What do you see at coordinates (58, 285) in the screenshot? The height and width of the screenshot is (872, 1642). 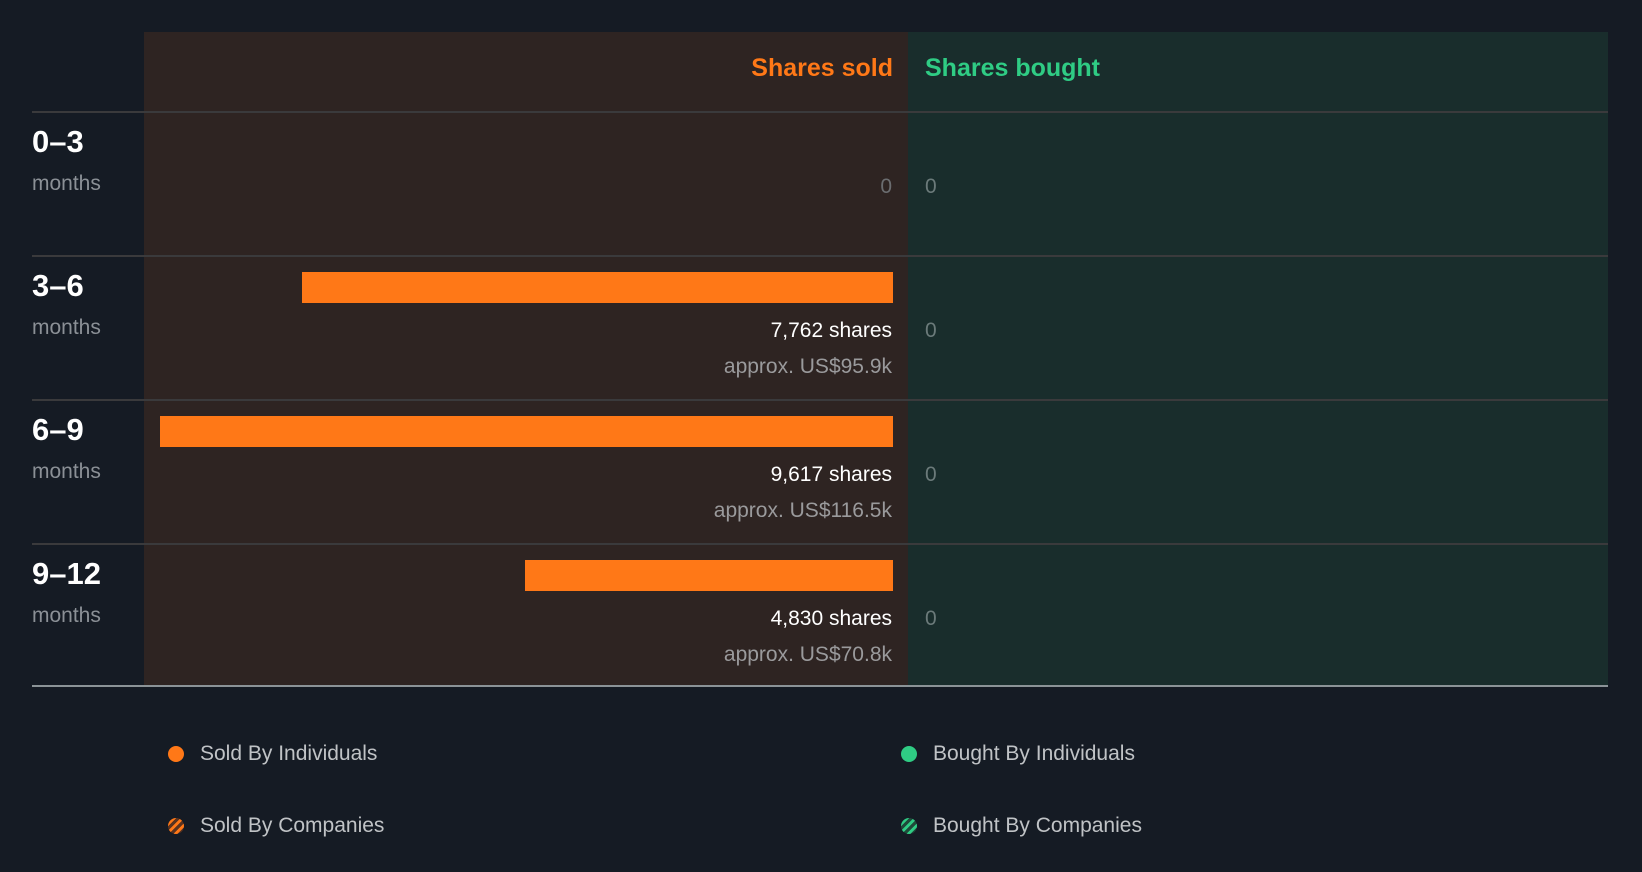 I see `period-label: 3–6` at bounding box center [58, 285].